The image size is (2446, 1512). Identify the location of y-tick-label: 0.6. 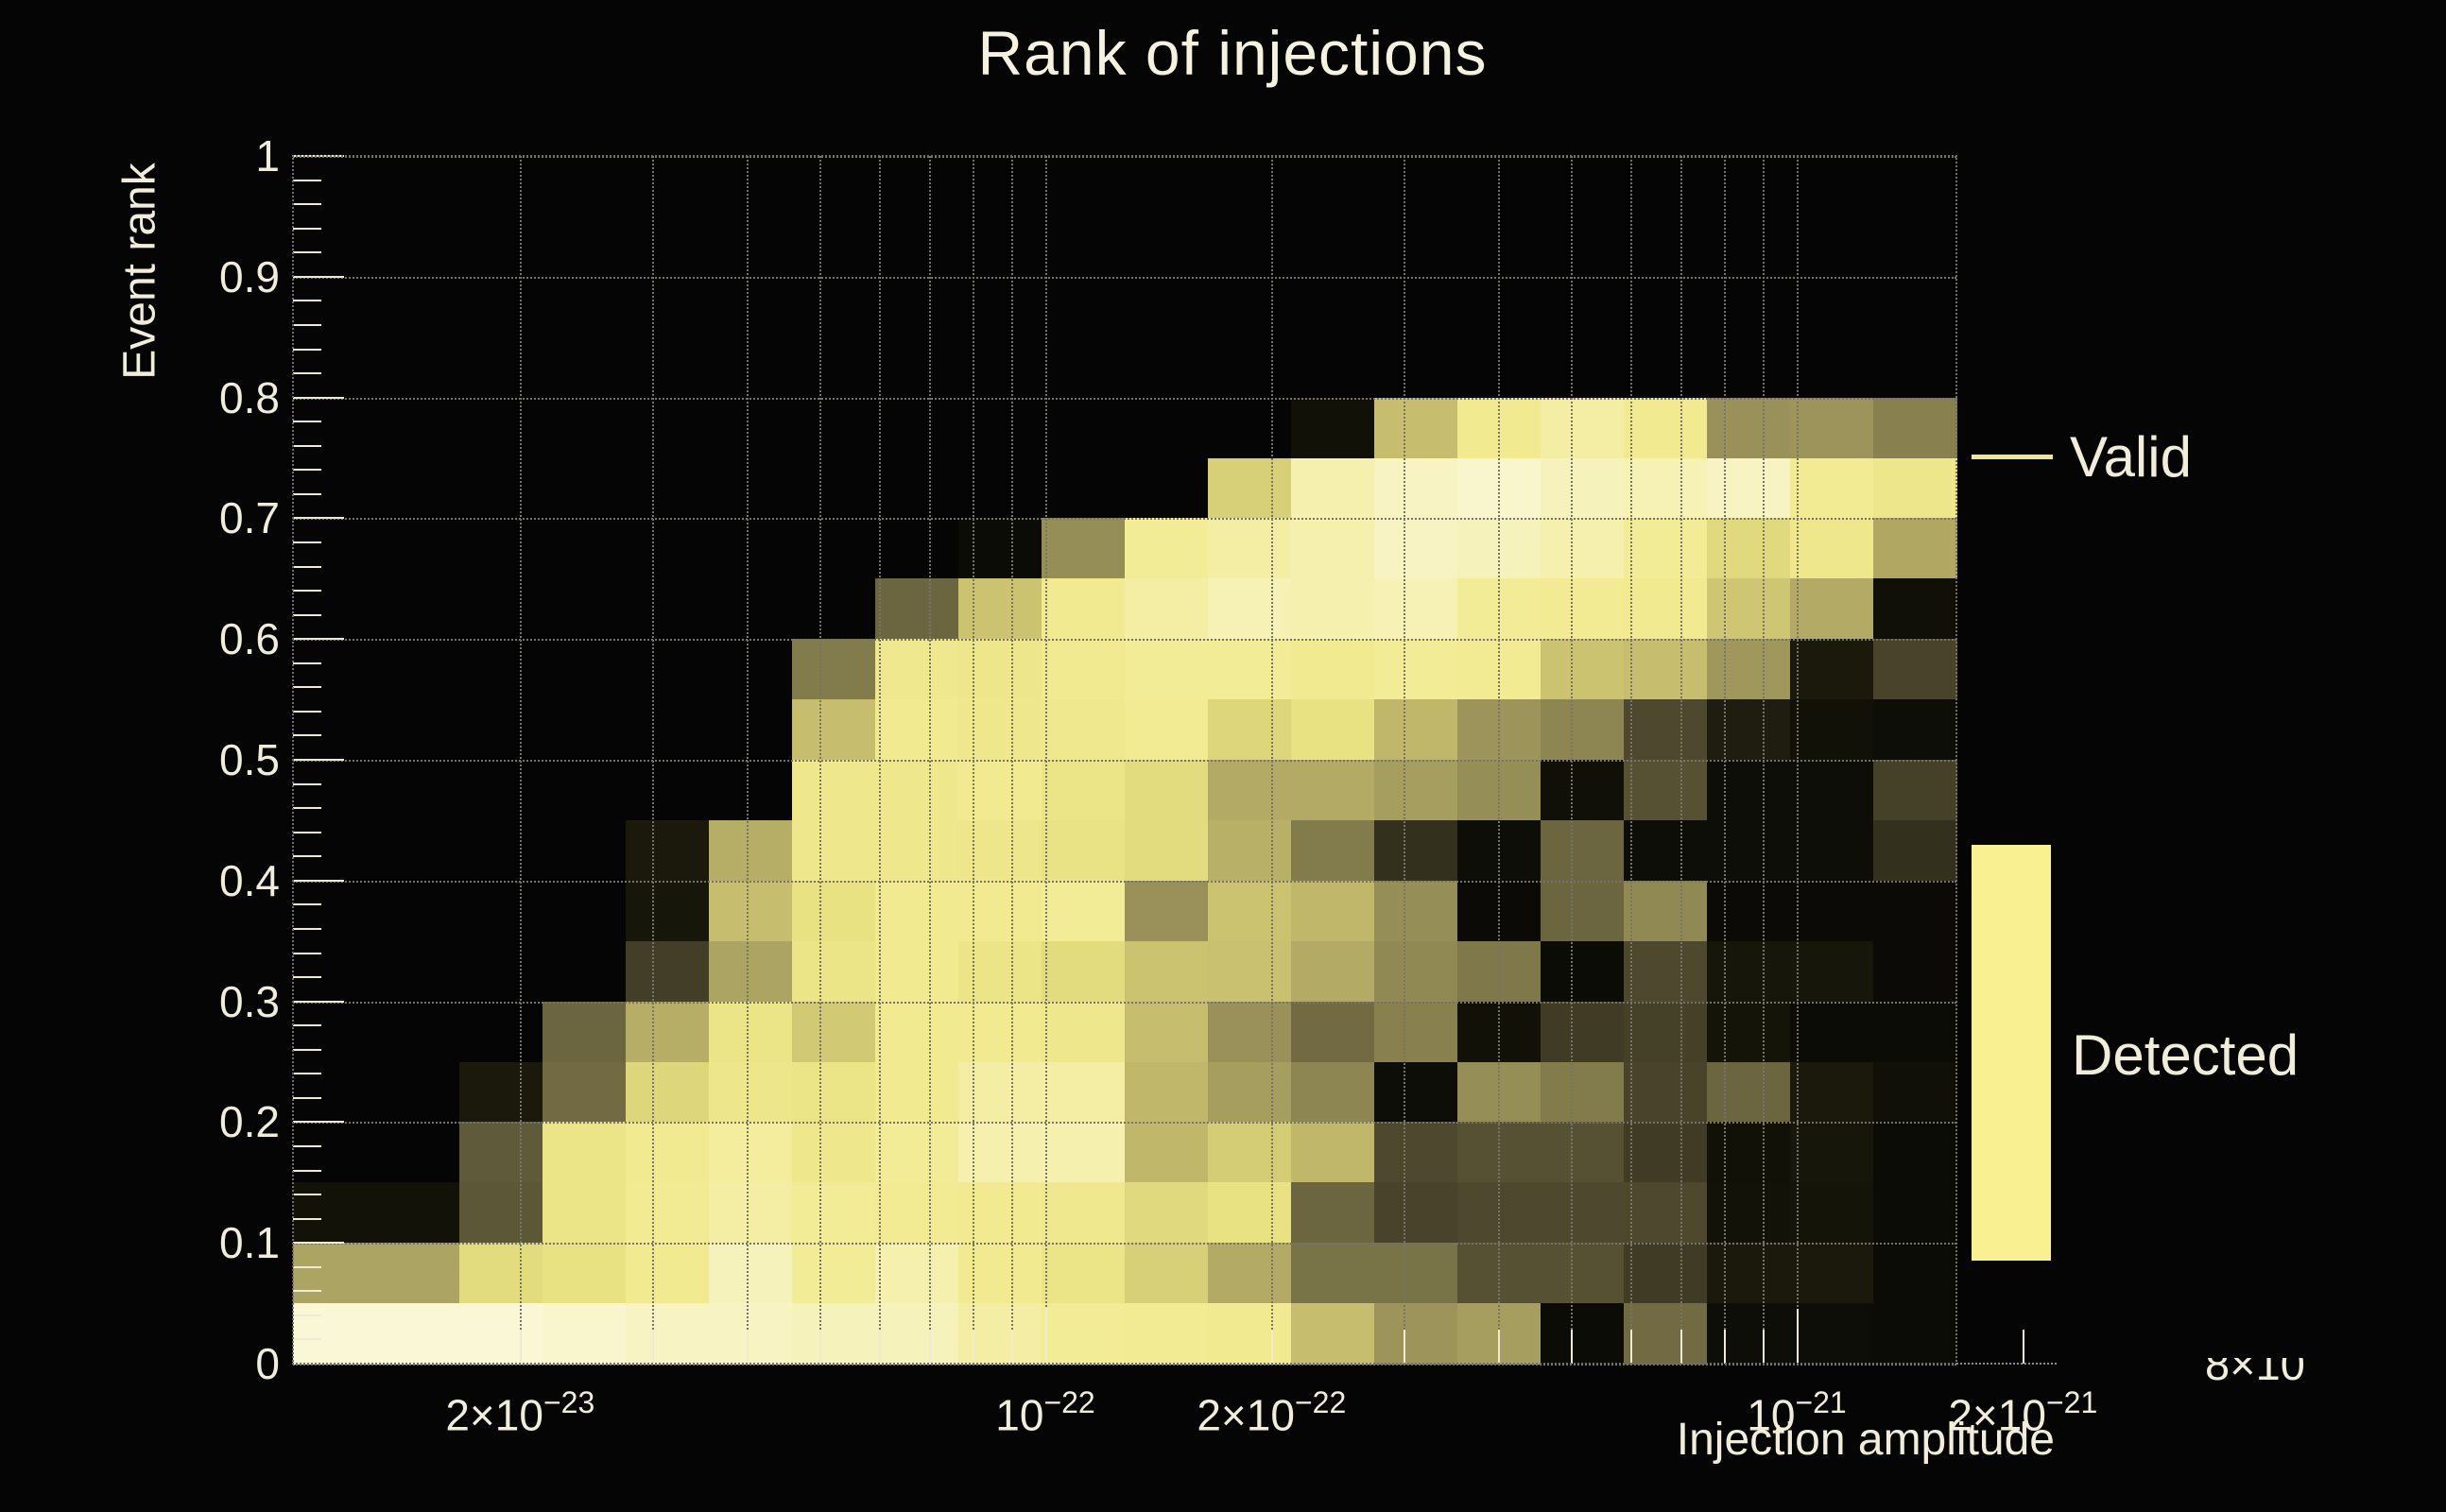
(249, 639).